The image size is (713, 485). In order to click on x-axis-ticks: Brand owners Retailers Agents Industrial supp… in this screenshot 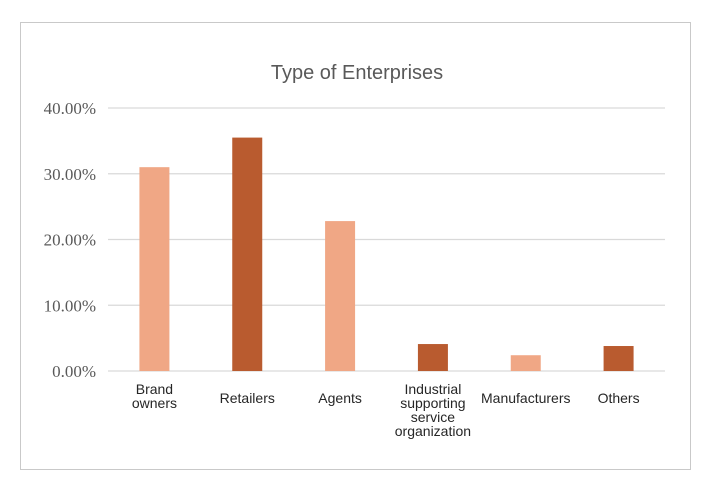, I will do `click(386, 410)`.